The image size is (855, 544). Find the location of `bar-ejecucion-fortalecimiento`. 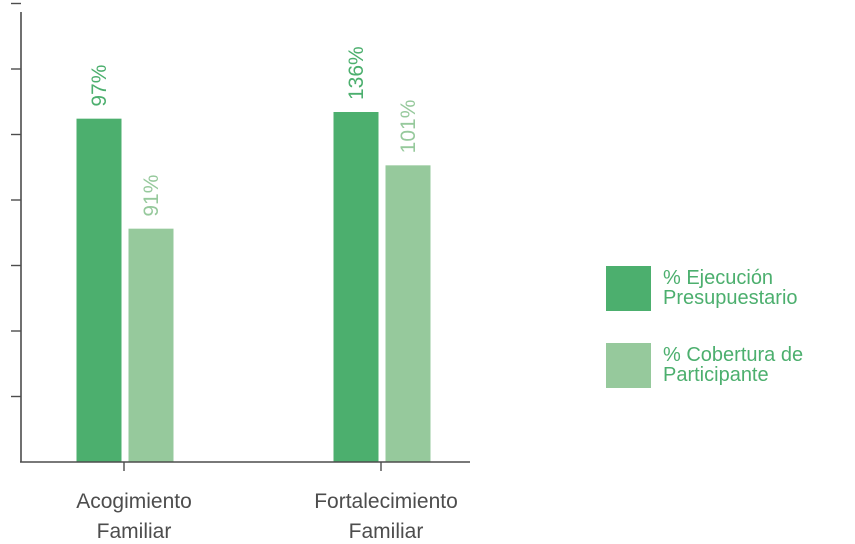

bar-ejecucion-fortalecimiento is located at coordinates (356, 287).